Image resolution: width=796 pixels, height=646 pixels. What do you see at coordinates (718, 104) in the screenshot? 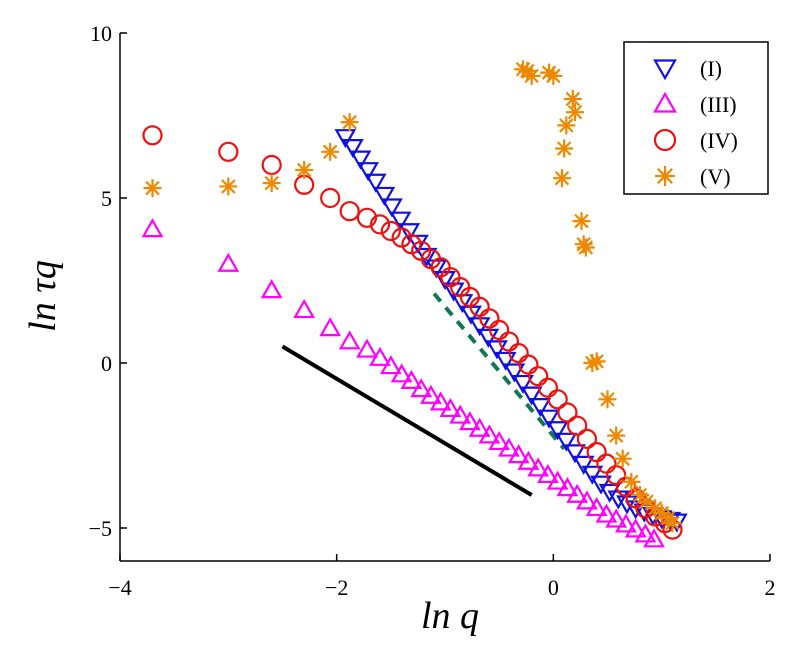
I see `legend-label: (III)` at bounding box center [718, 104].